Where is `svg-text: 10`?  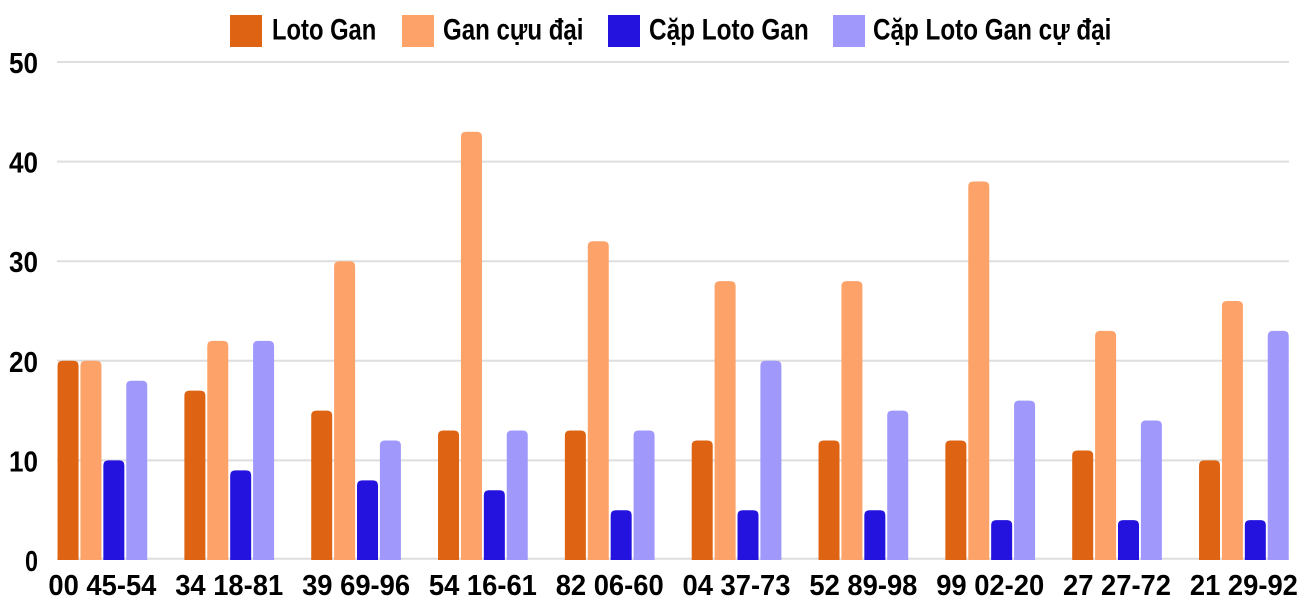 svg-text: 10 is located at coordinates (23, 462).